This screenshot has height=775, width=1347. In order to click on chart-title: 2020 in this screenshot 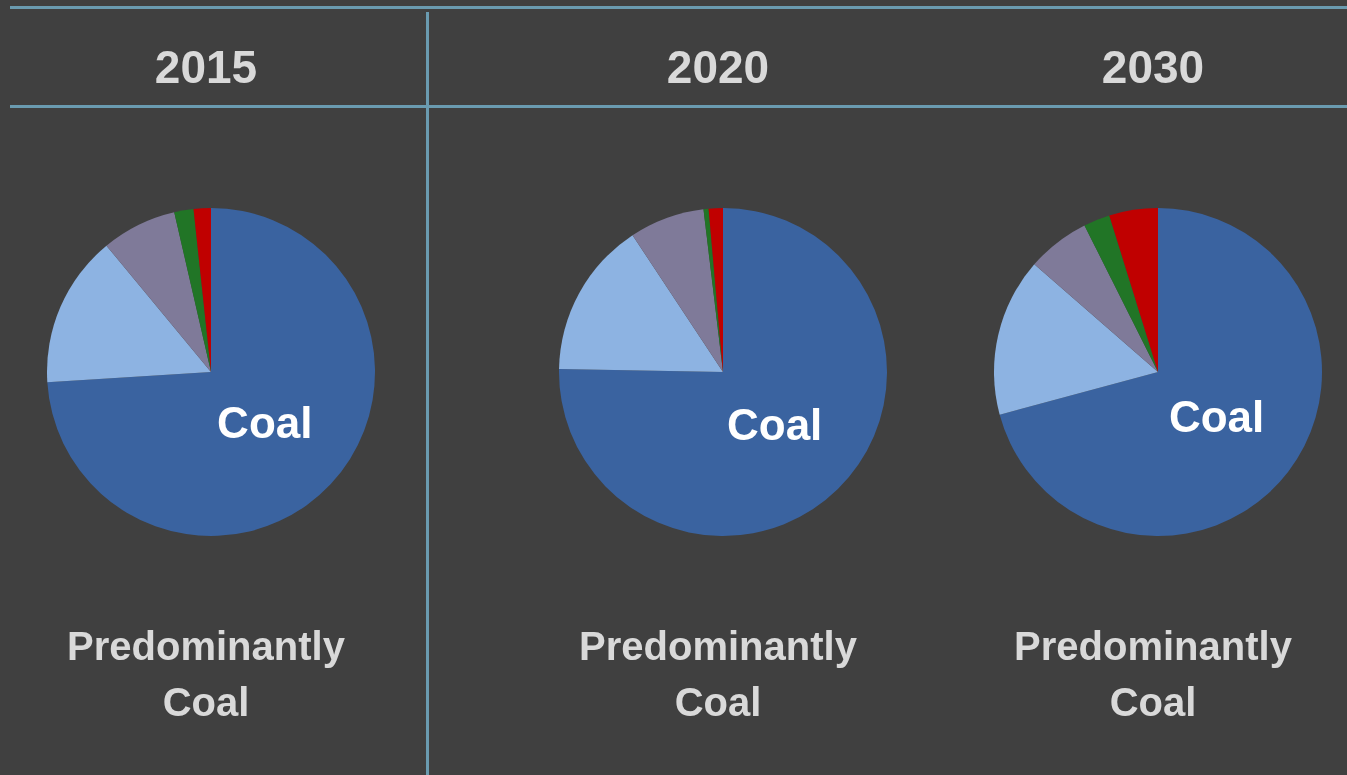, I will do `click(718, 67)`.